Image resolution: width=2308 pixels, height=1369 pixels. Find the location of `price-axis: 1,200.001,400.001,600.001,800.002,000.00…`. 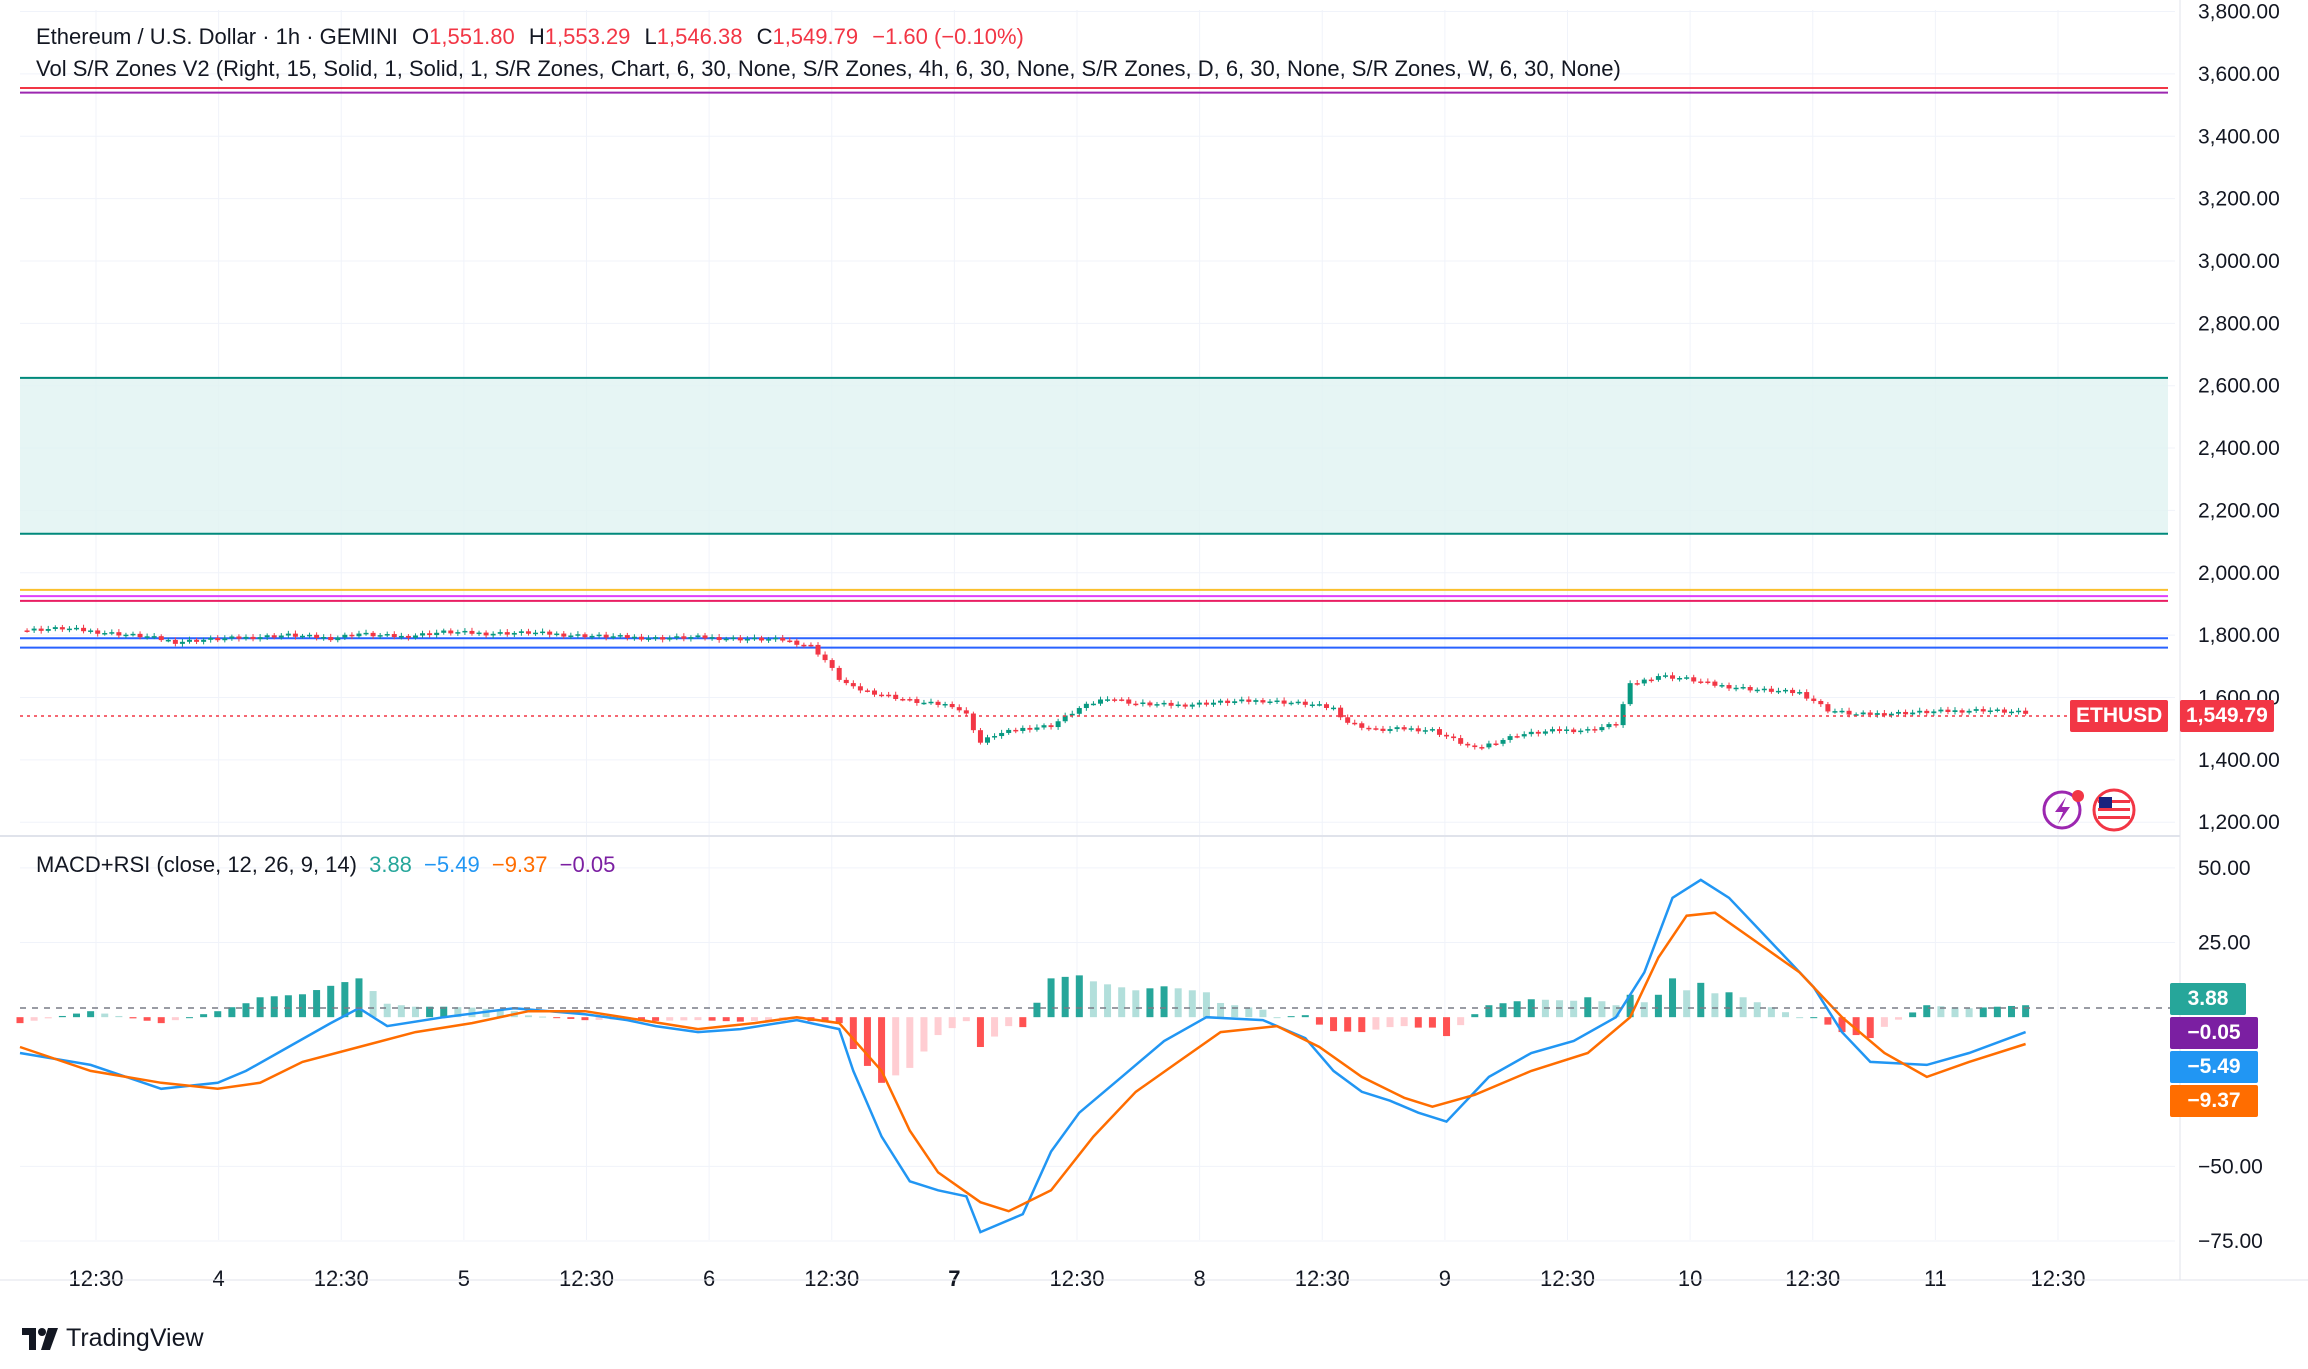

price-axis: 1,200.001,400.001,600.001,800.002,000.00… is located at coordinates (2239, 418).